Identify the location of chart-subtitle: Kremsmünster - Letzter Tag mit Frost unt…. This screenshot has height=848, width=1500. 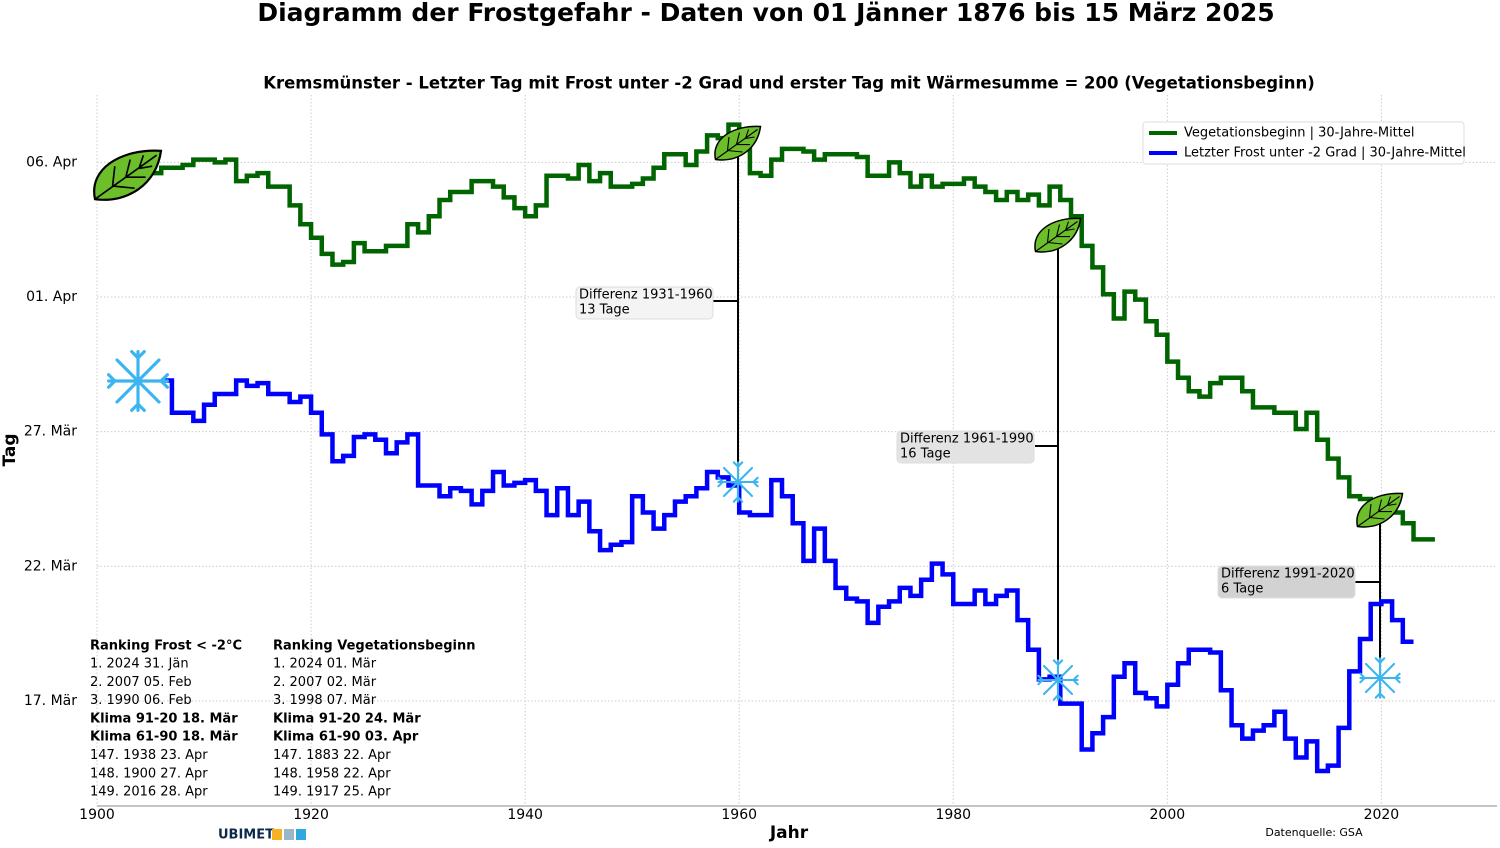
(789, 83).